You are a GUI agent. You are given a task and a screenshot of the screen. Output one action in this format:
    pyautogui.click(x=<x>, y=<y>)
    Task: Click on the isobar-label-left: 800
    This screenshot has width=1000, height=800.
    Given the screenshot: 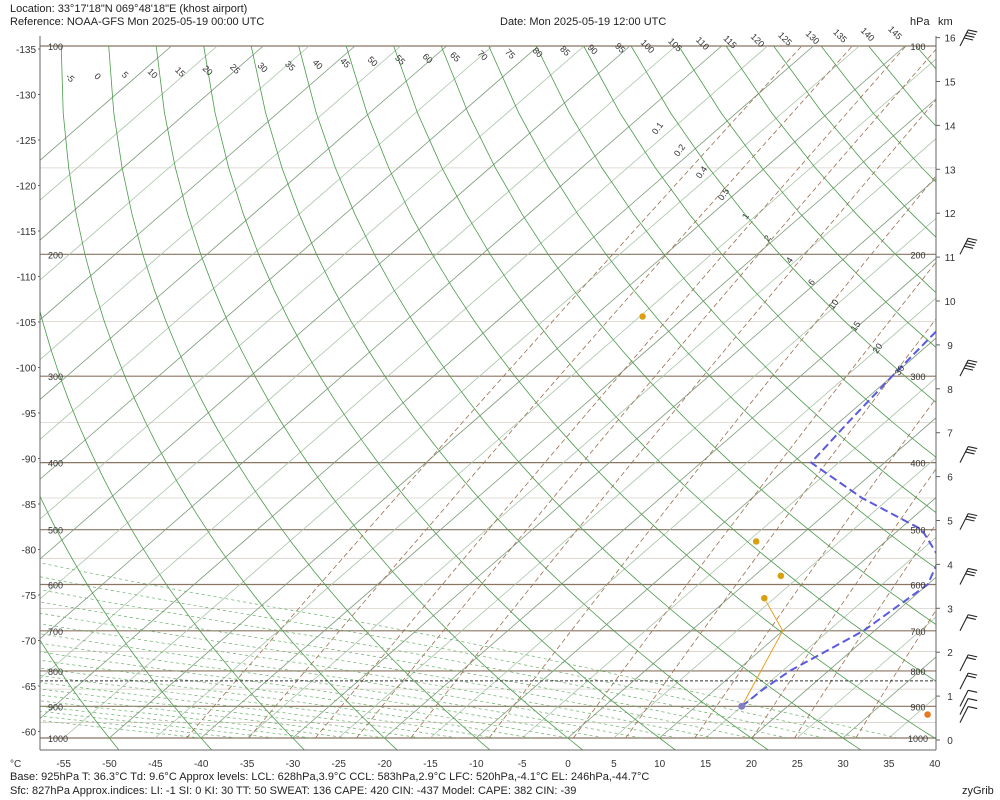 What is the action you would take?
    pyautogui.click(x=55, y=672)
    